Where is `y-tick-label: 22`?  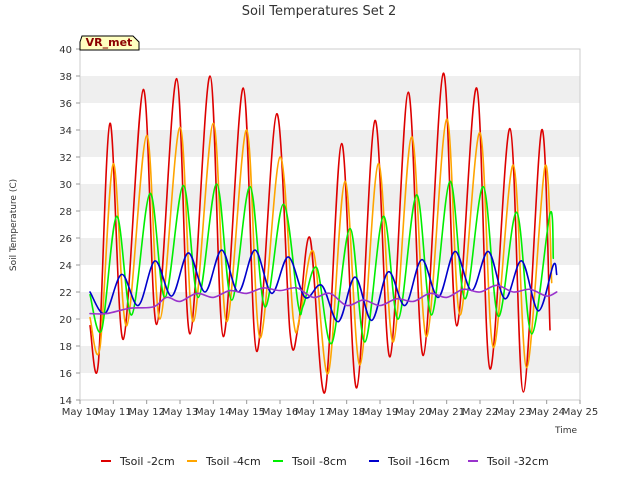 y-tick-label: 22 is located at coordinates (65, 293).